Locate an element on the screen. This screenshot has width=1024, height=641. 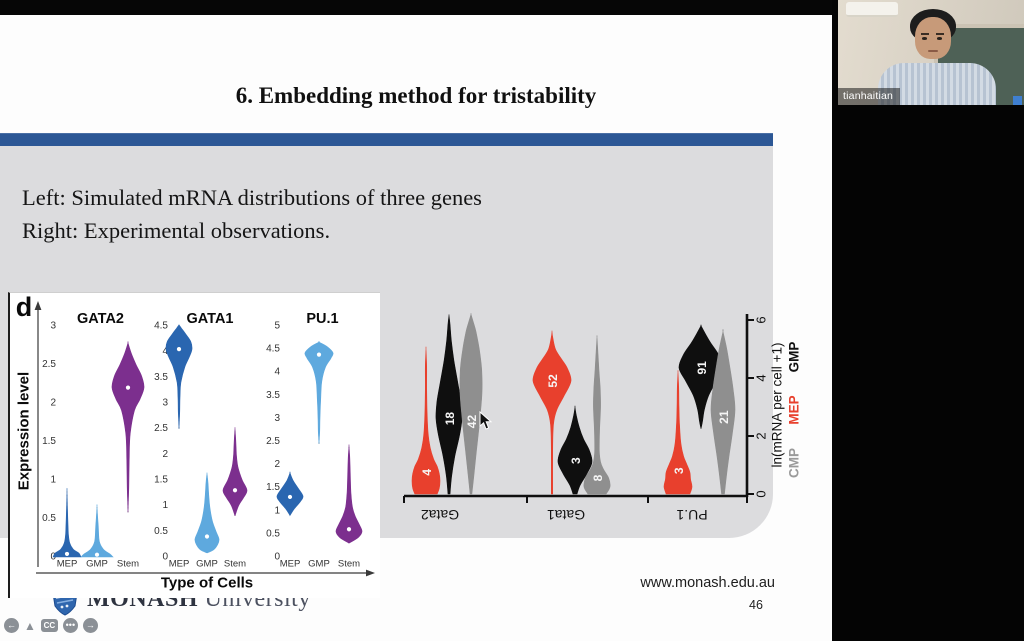
pointer-tool-button: ▲ is located at coordinates (30, 626).